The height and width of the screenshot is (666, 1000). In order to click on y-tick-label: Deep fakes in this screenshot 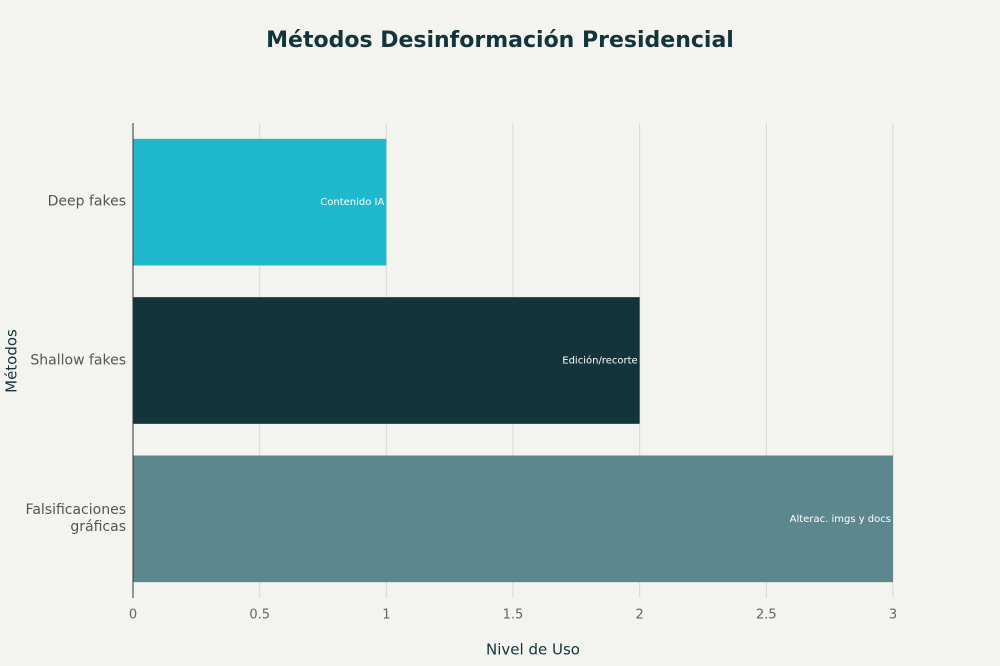, I will do `click(86, 201)`.